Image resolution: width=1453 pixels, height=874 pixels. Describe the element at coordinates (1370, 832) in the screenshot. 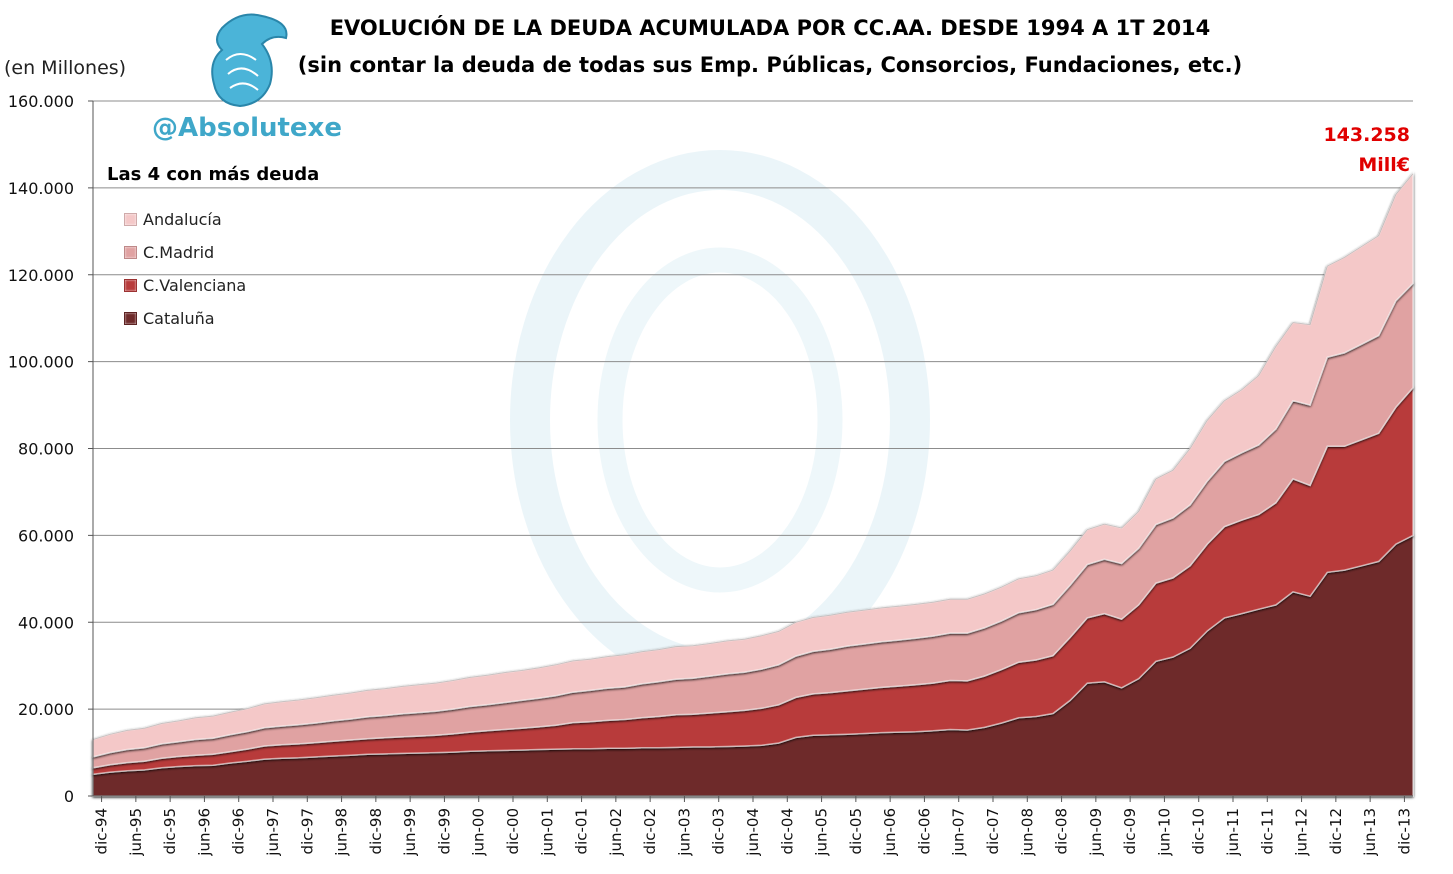

I see `x-tick-label: jun-13` at that location.